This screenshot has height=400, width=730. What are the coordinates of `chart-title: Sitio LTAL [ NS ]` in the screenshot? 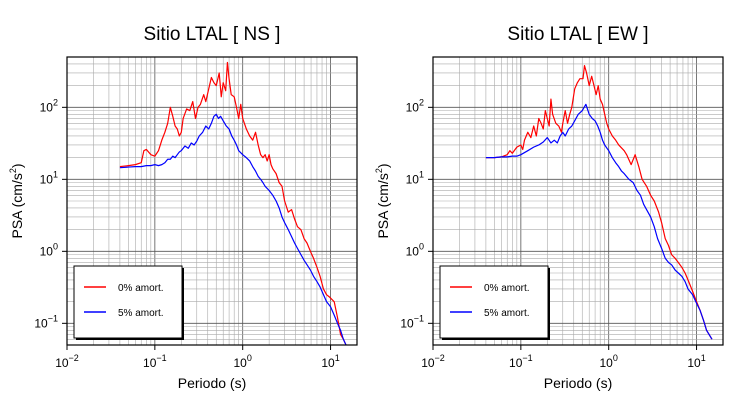 It's located at (212, 34).